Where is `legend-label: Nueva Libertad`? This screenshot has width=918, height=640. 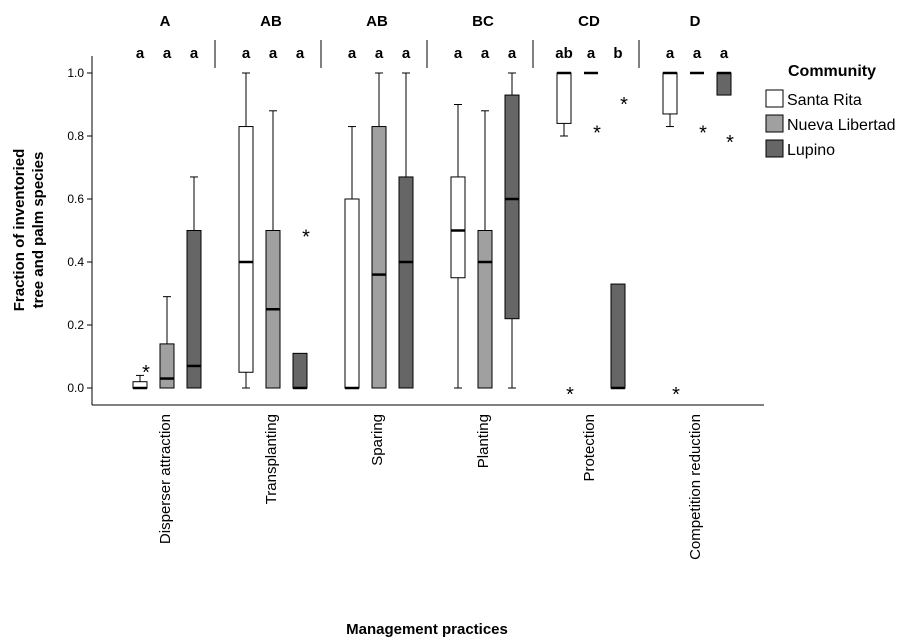
legend-label: Nueva Libertad is located at coordinates (841, 125).